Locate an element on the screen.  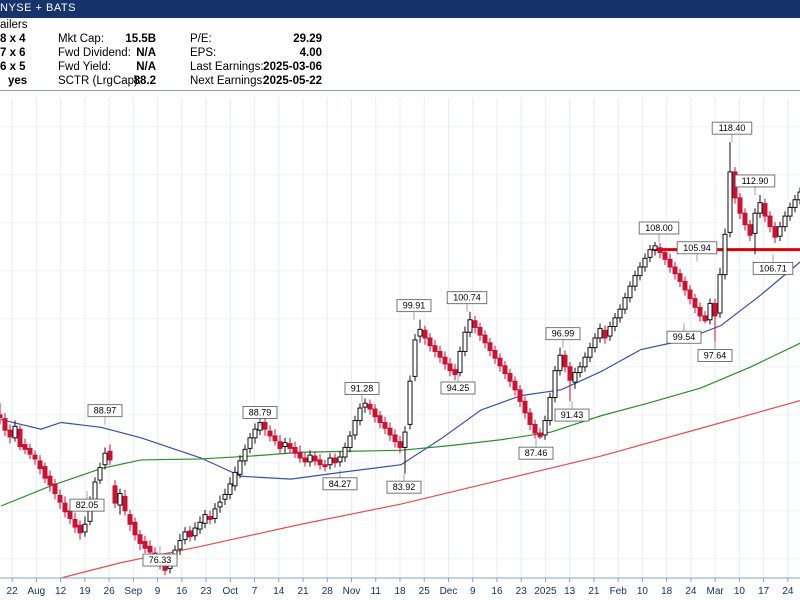
stat-label-fwd-yield: Fwd Yield: is located at coordinates (85, 67).